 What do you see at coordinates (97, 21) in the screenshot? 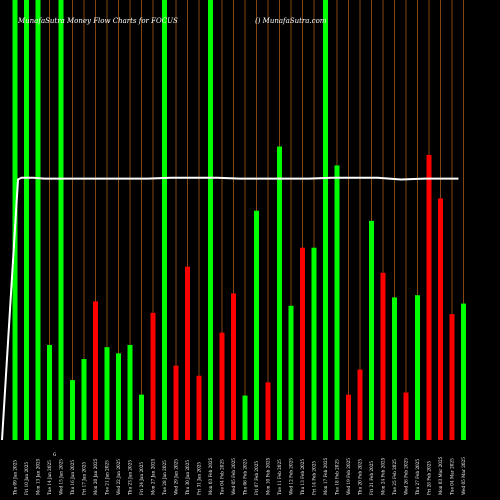
I see `chart-title: MunafaSutra Money Flow Charts for FOCUS` at bounding box center [97, 21].